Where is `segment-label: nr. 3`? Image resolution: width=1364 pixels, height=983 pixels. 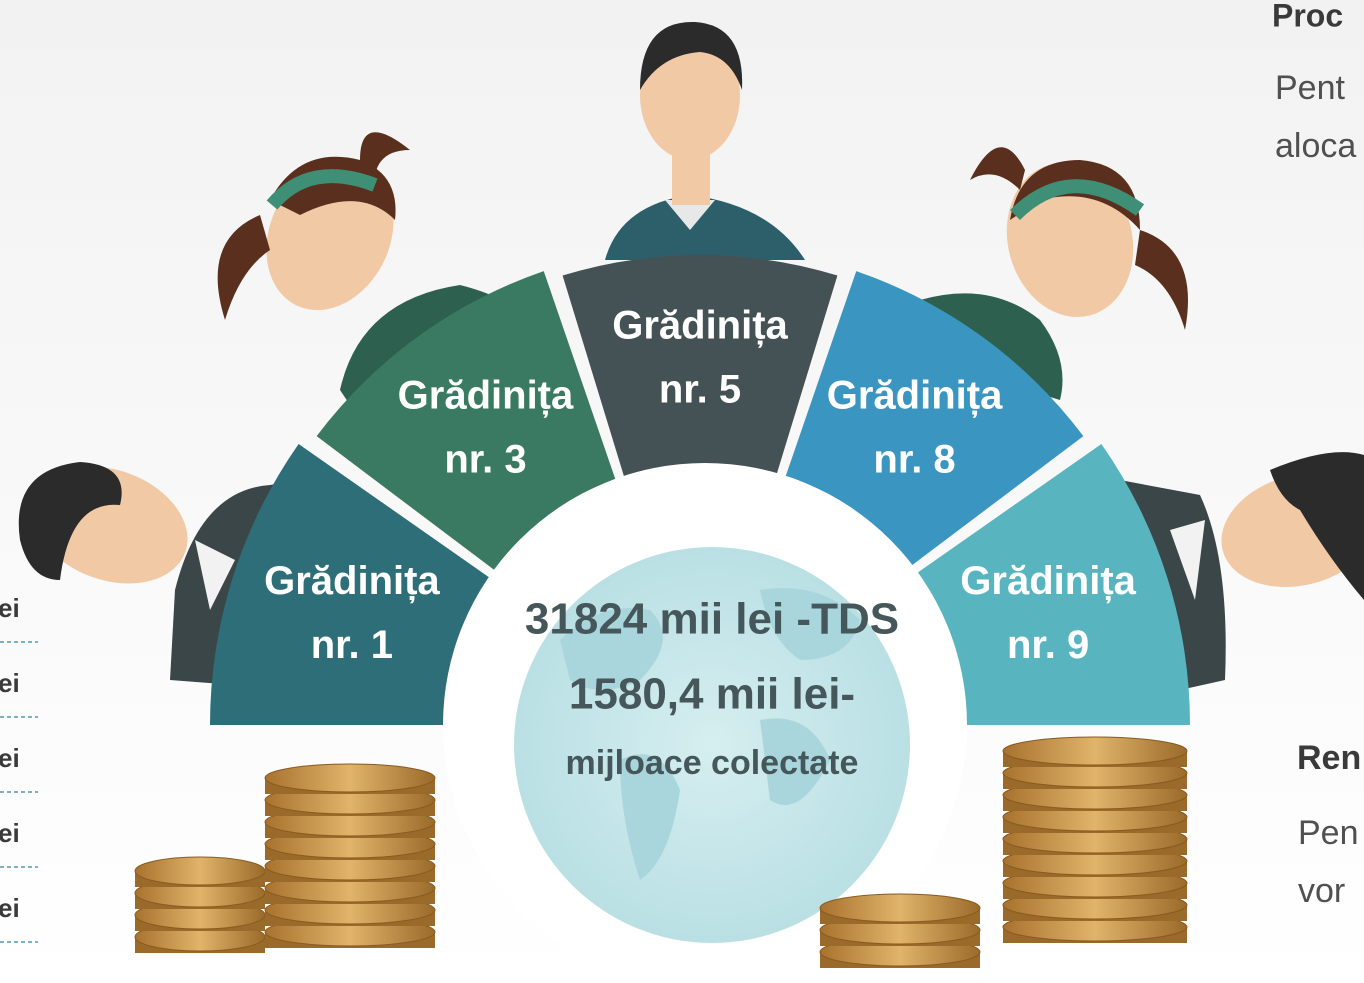 segment-label: nr. 3 is located at coordinates (485, 459).